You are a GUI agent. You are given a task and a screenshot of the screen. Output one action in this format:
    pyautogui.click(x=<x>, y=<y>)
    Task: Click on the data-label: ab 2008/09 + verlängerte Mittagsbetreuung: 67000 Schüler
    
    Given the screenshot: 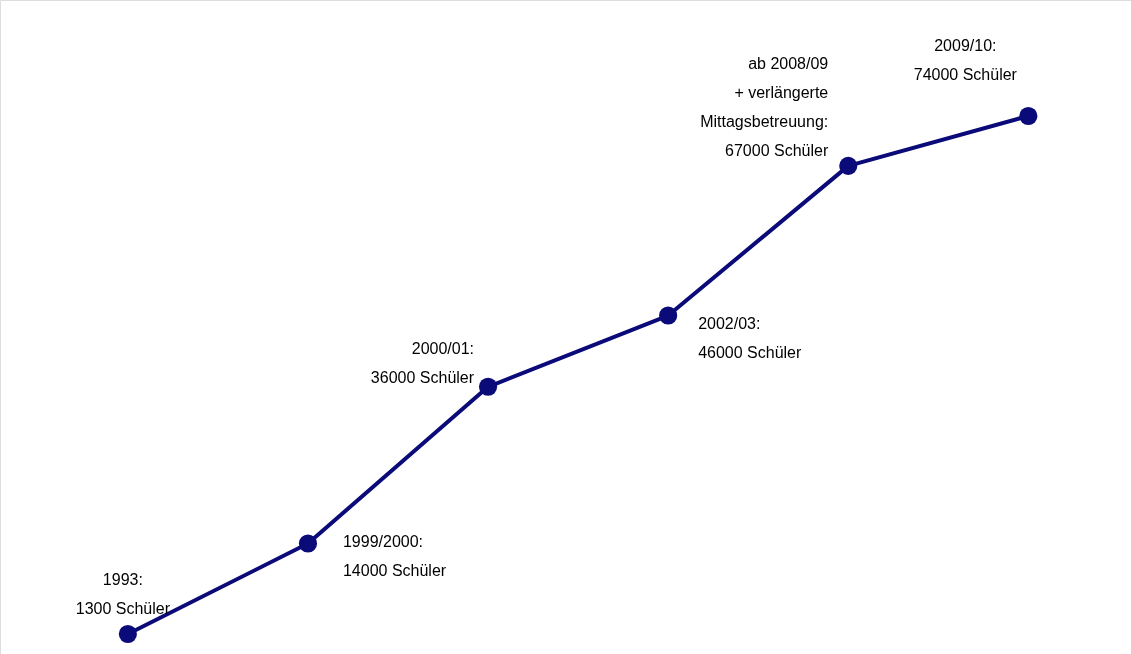 What is the action you would take?
    pyautogui.click(x=764, y=106)
    